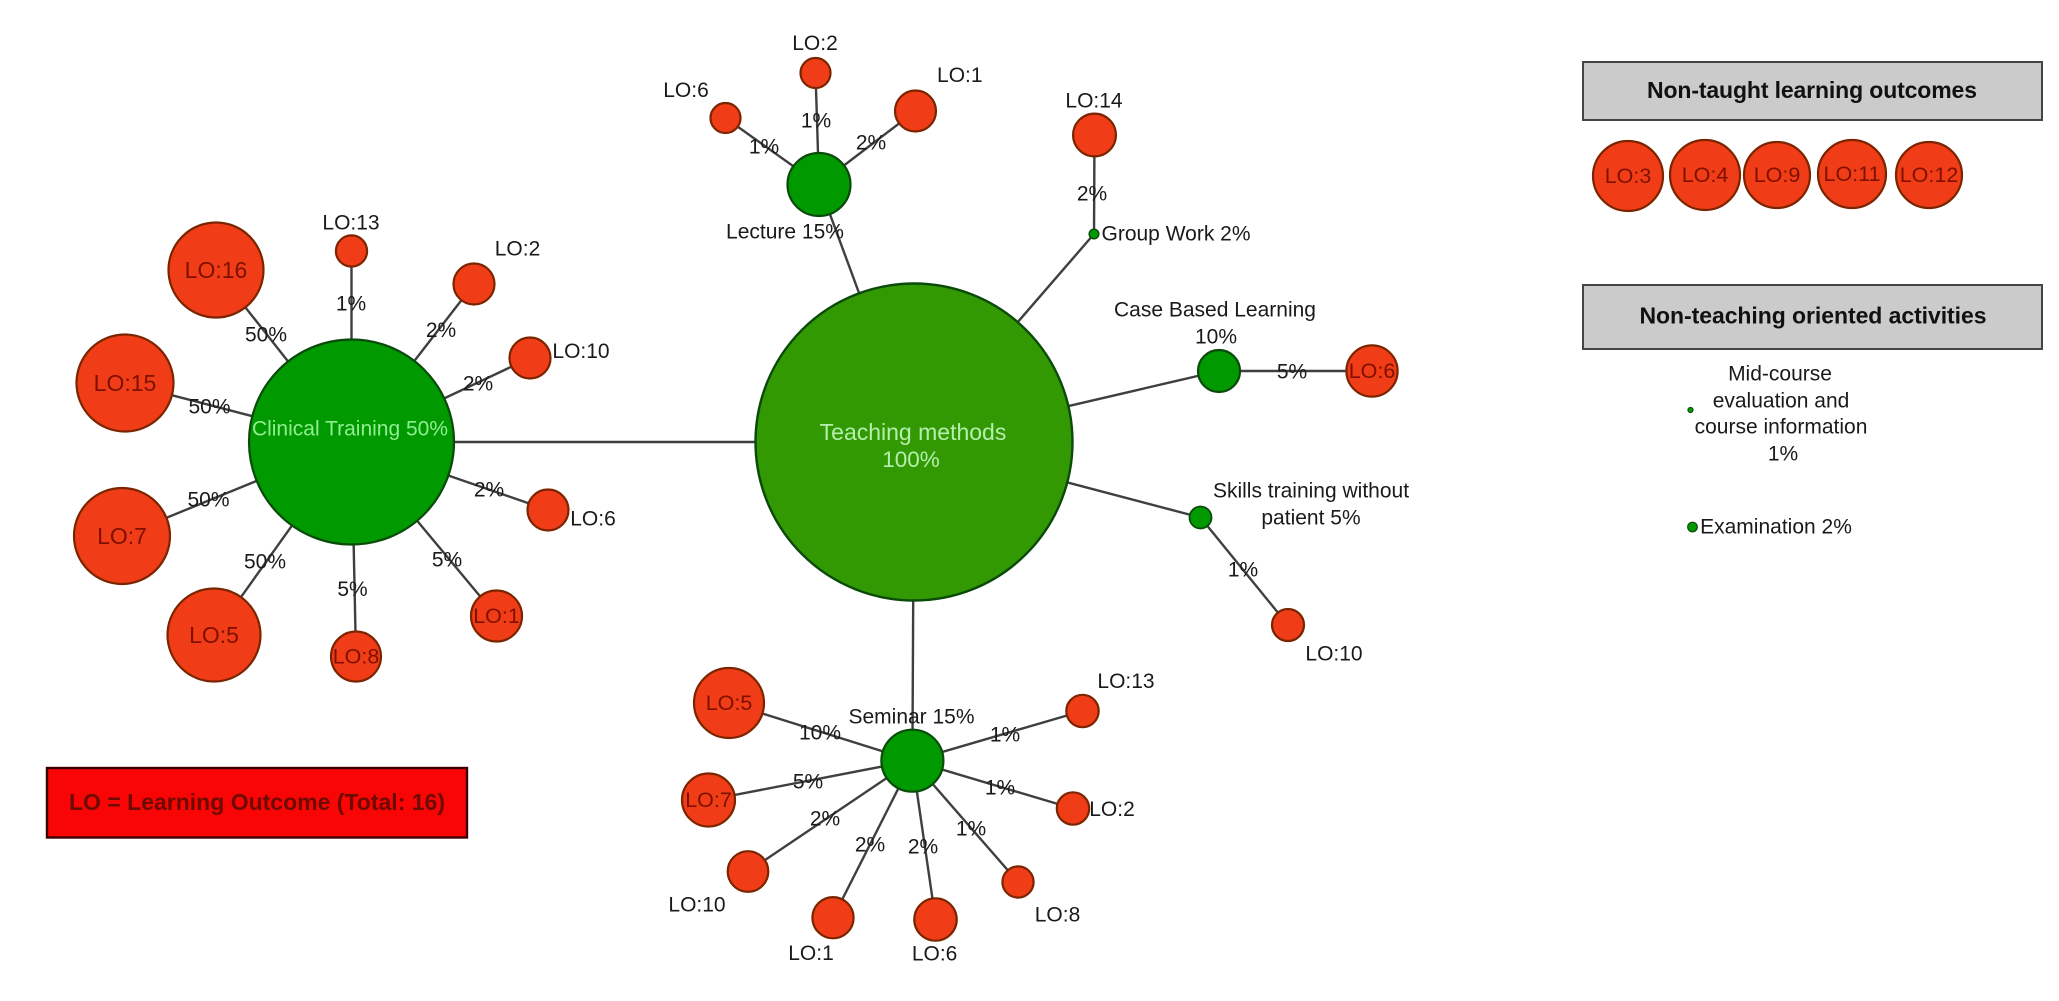  What do you see at coordinates (1781, 401) in the screenshot?
I see `svg-text: evaluation and` at bounding box center [1781, 401].